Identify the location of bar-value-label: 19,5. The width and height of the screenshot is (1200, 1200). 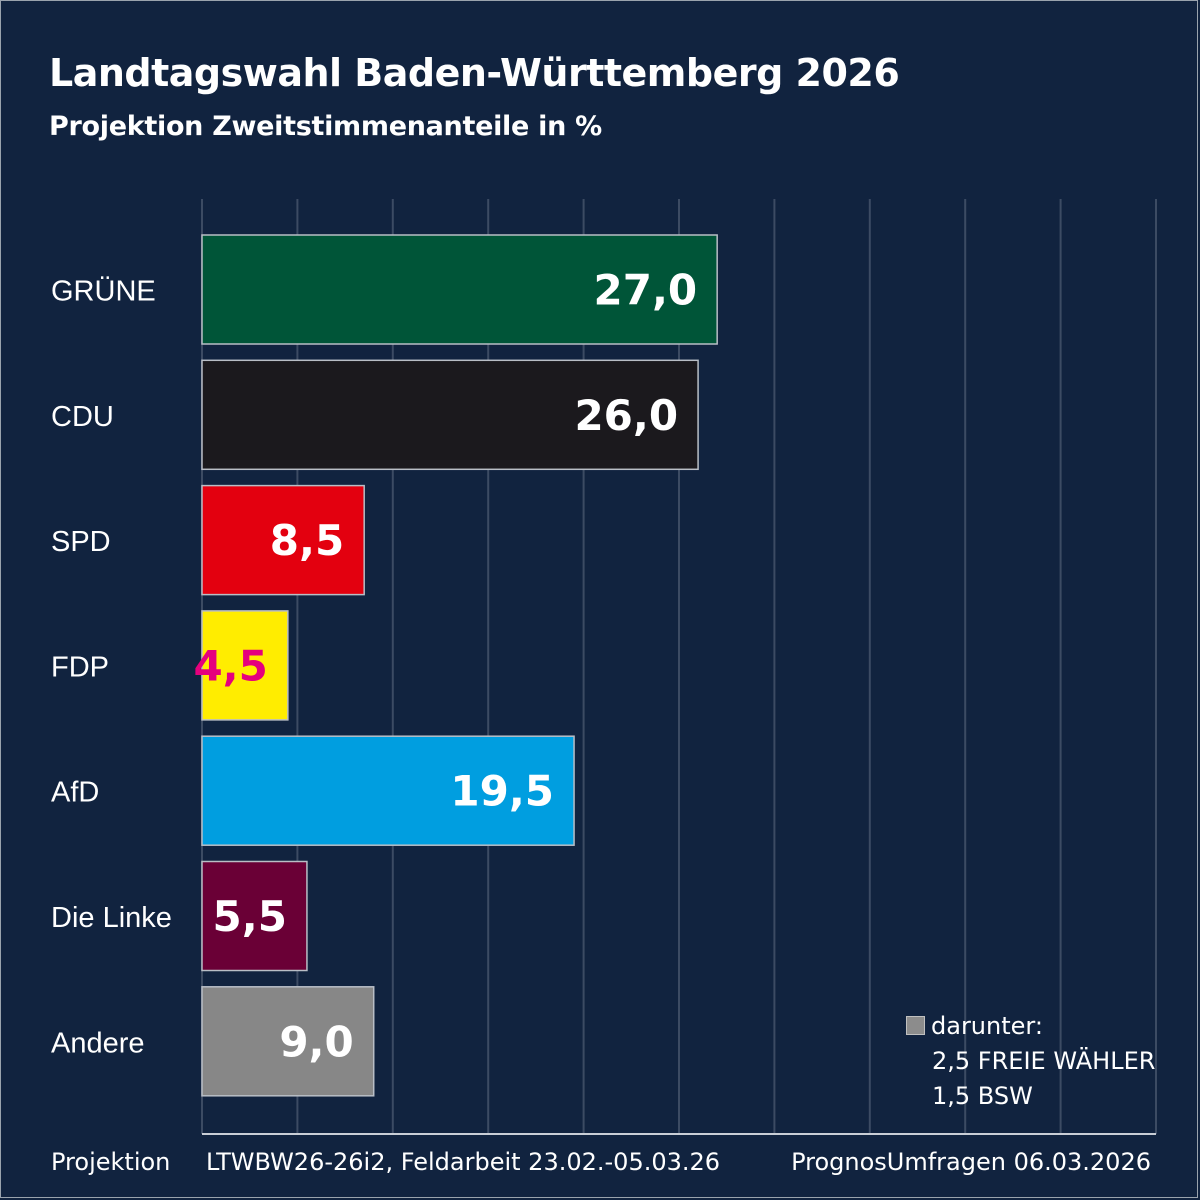
(502, 791).